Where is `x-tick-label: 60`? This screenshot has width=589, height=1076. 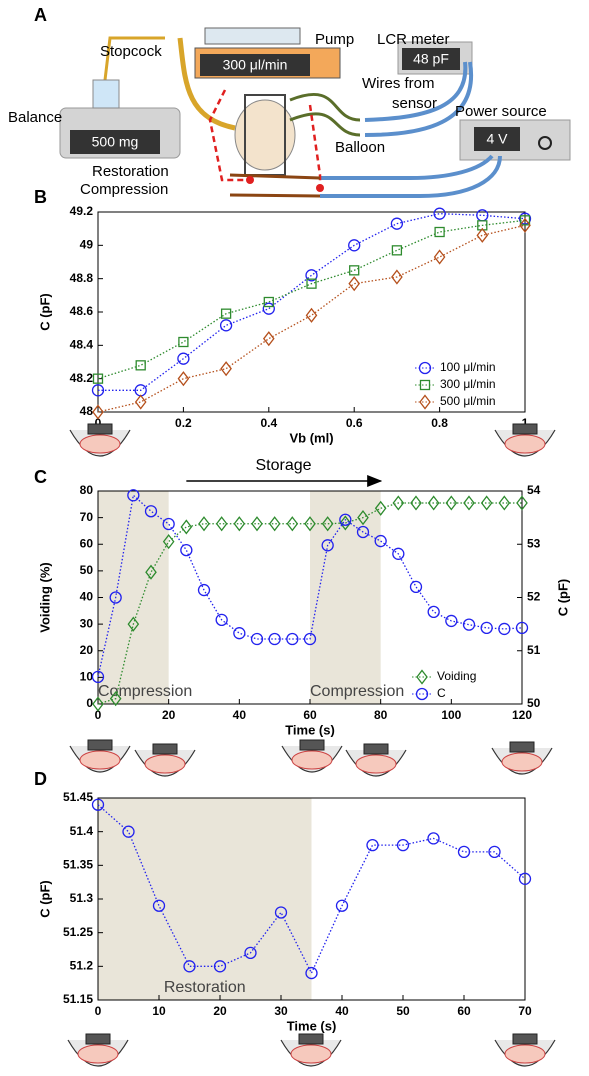
x-tick-label: 60 is located at coordinates (464, 1011).